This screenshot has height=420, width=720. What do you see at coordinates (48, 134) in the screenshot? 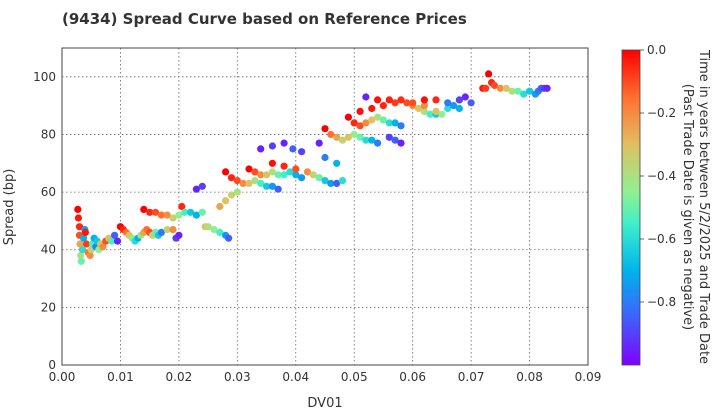
I see `y-tick-label: 80` at bounding box center [48, 134].